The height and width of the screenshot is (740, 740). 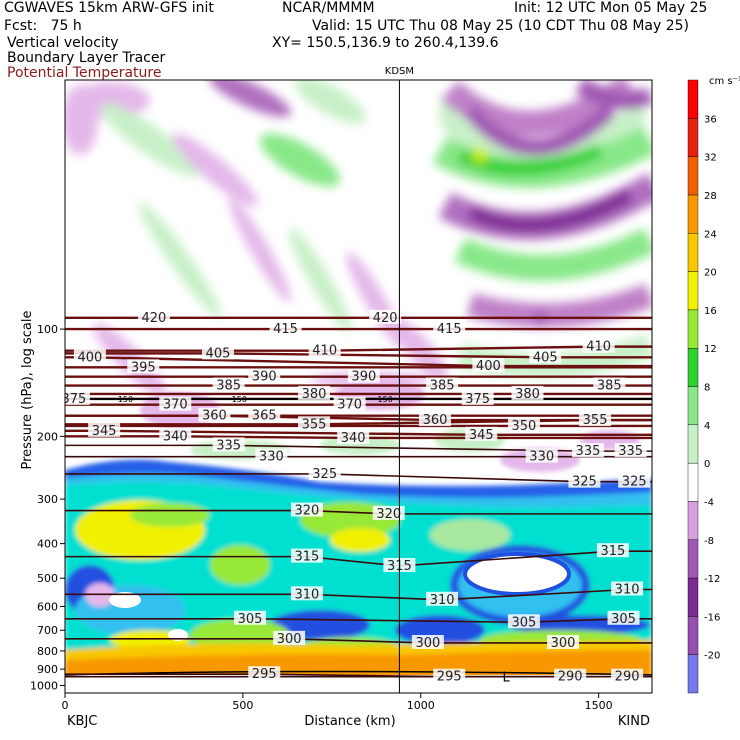 I want to click on theta-label: 385, so click(x=442, y=386).